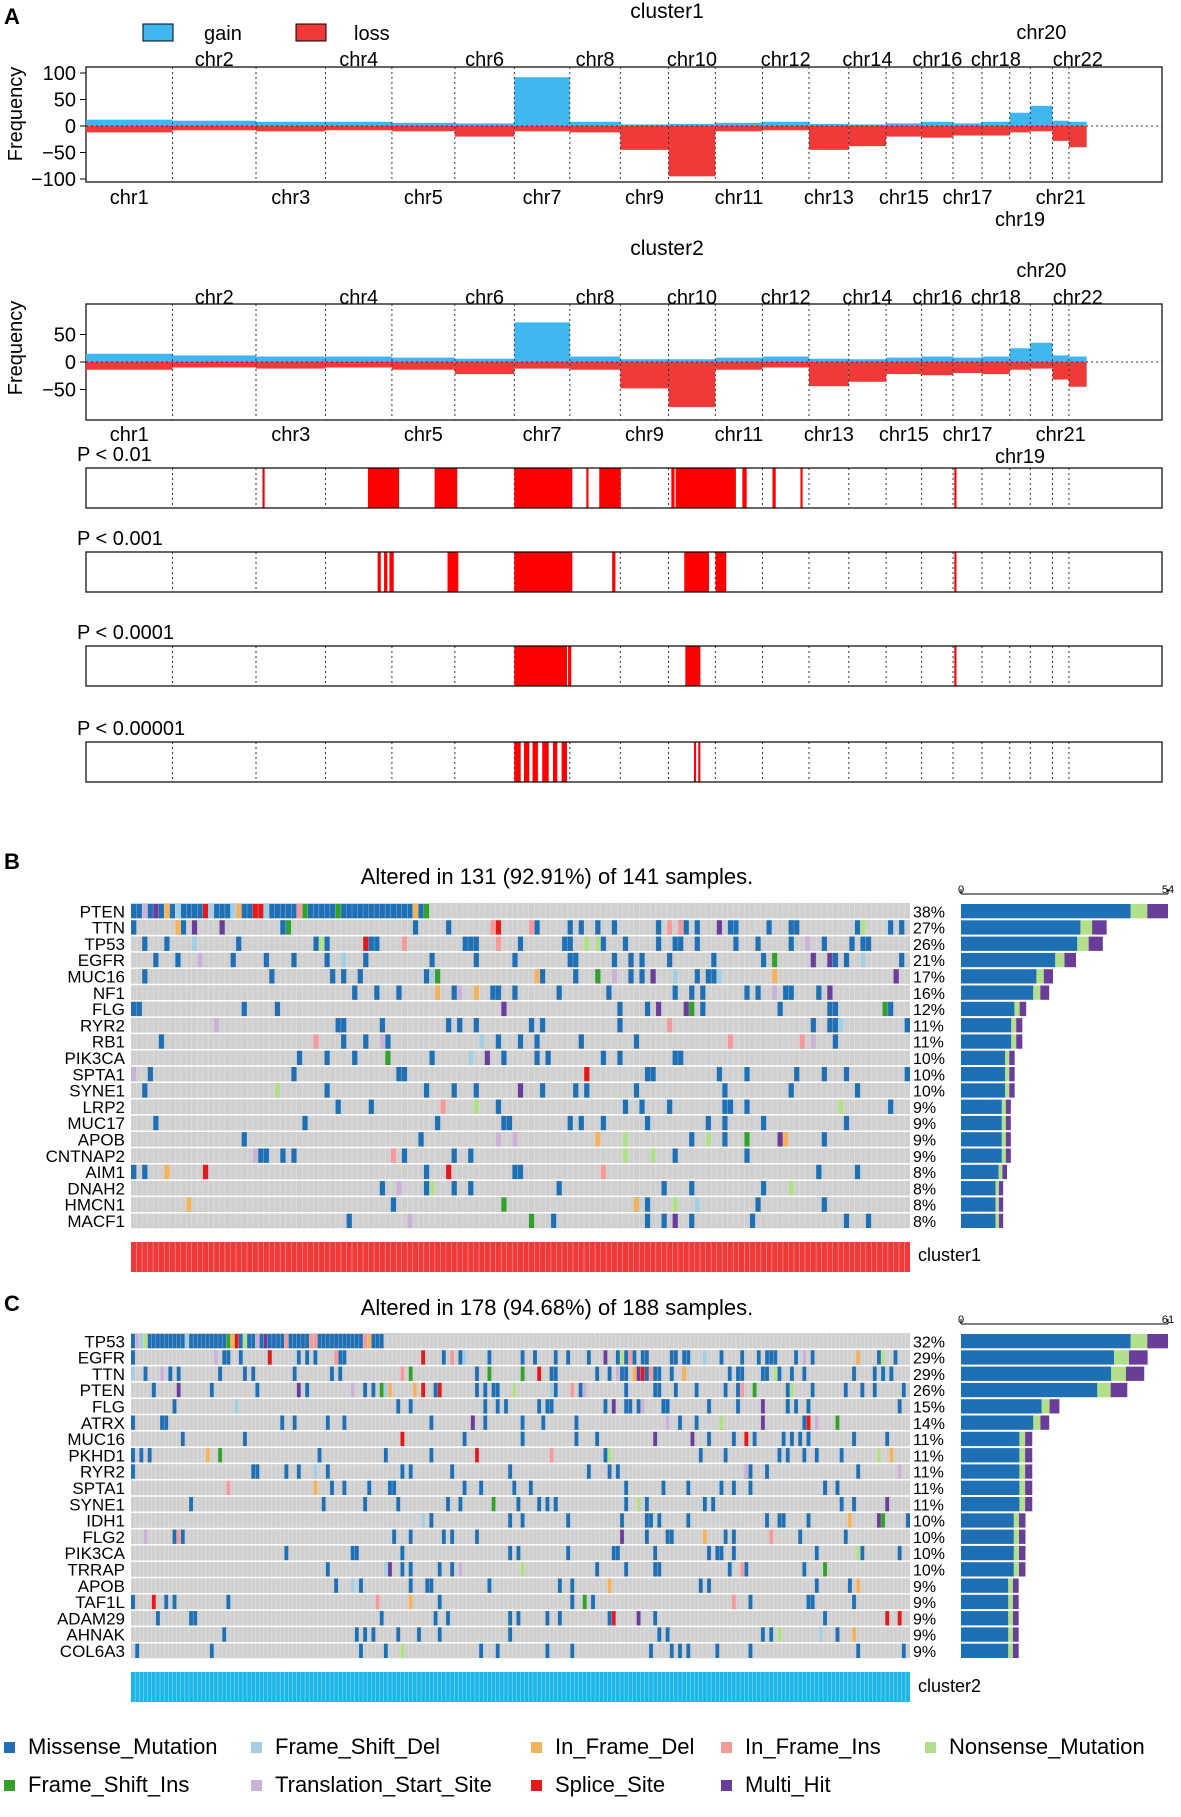  I want to click on gene-label-FLG: FLG, so click(108, 1407).